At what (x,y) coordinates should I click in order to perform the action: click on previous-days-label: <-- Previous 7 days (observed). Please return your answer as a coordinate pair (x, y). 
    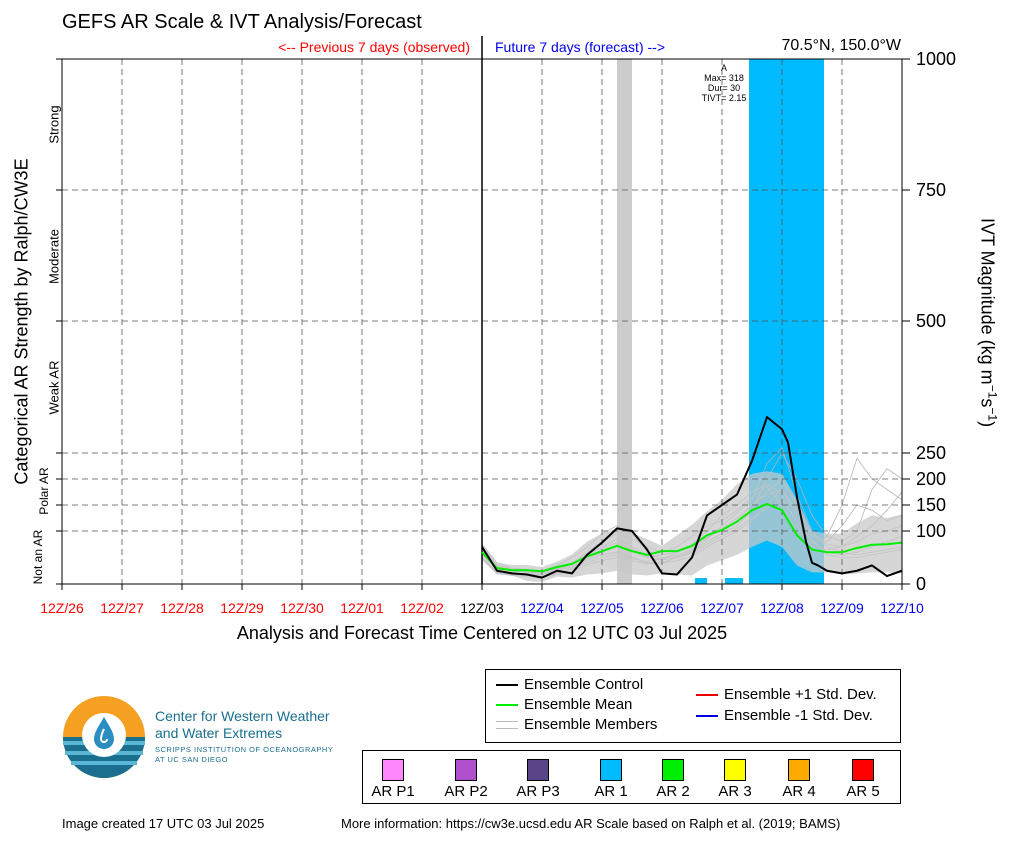
    Looking at the image, I should click on (374, 47).